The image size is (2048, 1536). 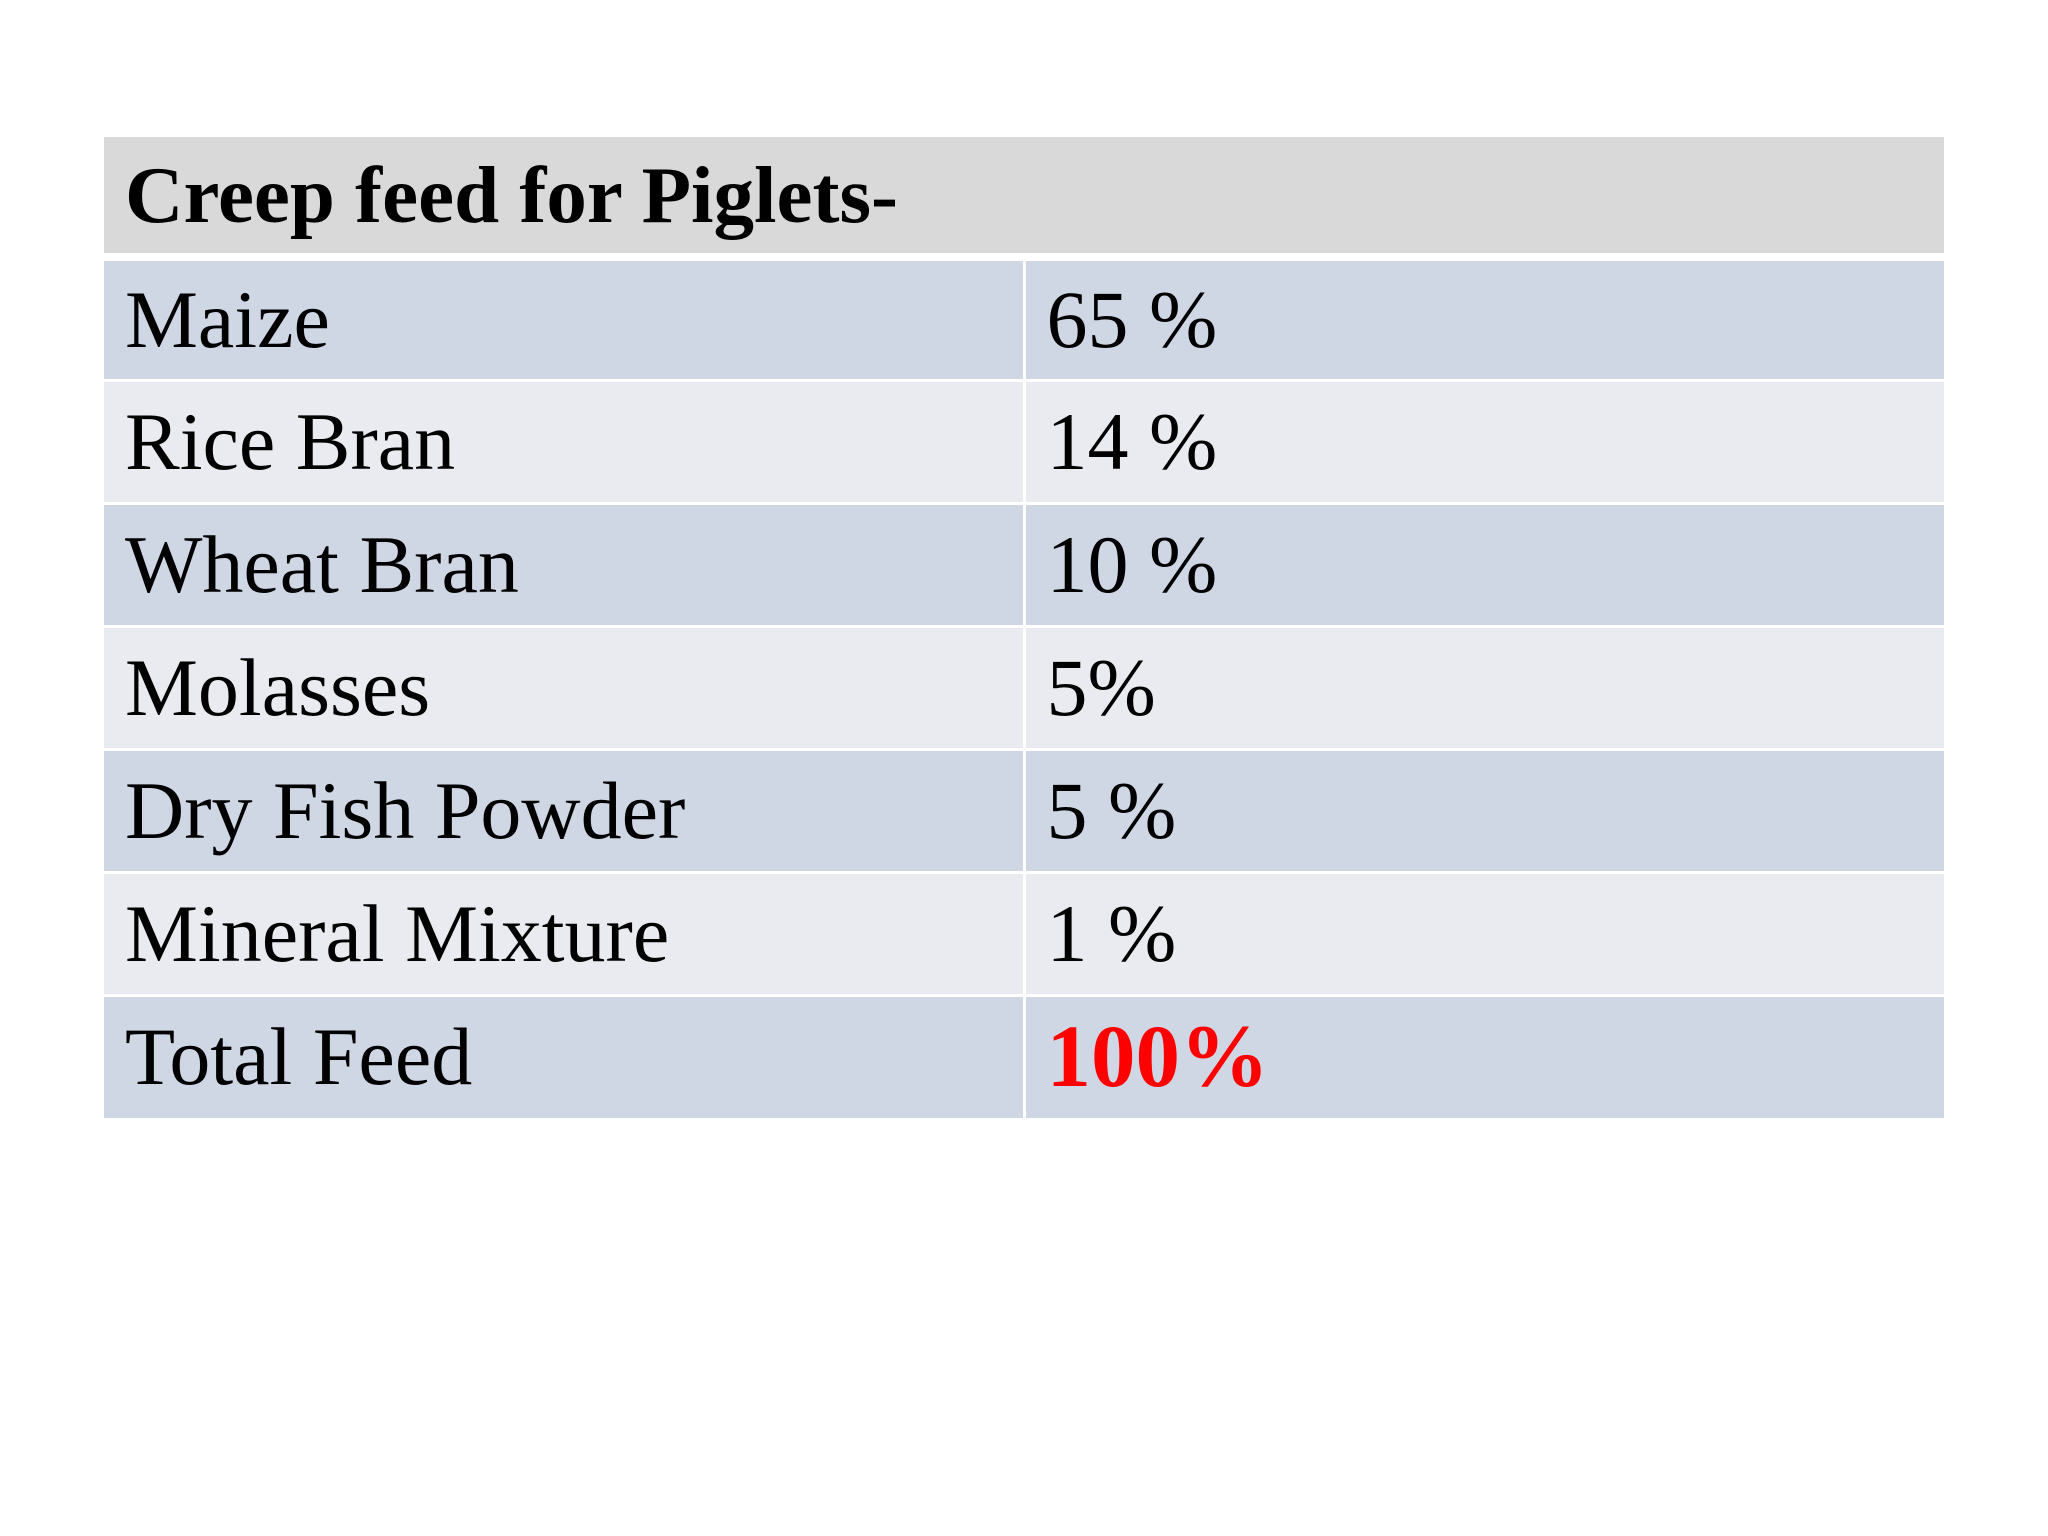 What do you see at coordinates (565, 317) in the screenshot?
I see `ingredient-cell: Maize` at bounding box center [565, 317].